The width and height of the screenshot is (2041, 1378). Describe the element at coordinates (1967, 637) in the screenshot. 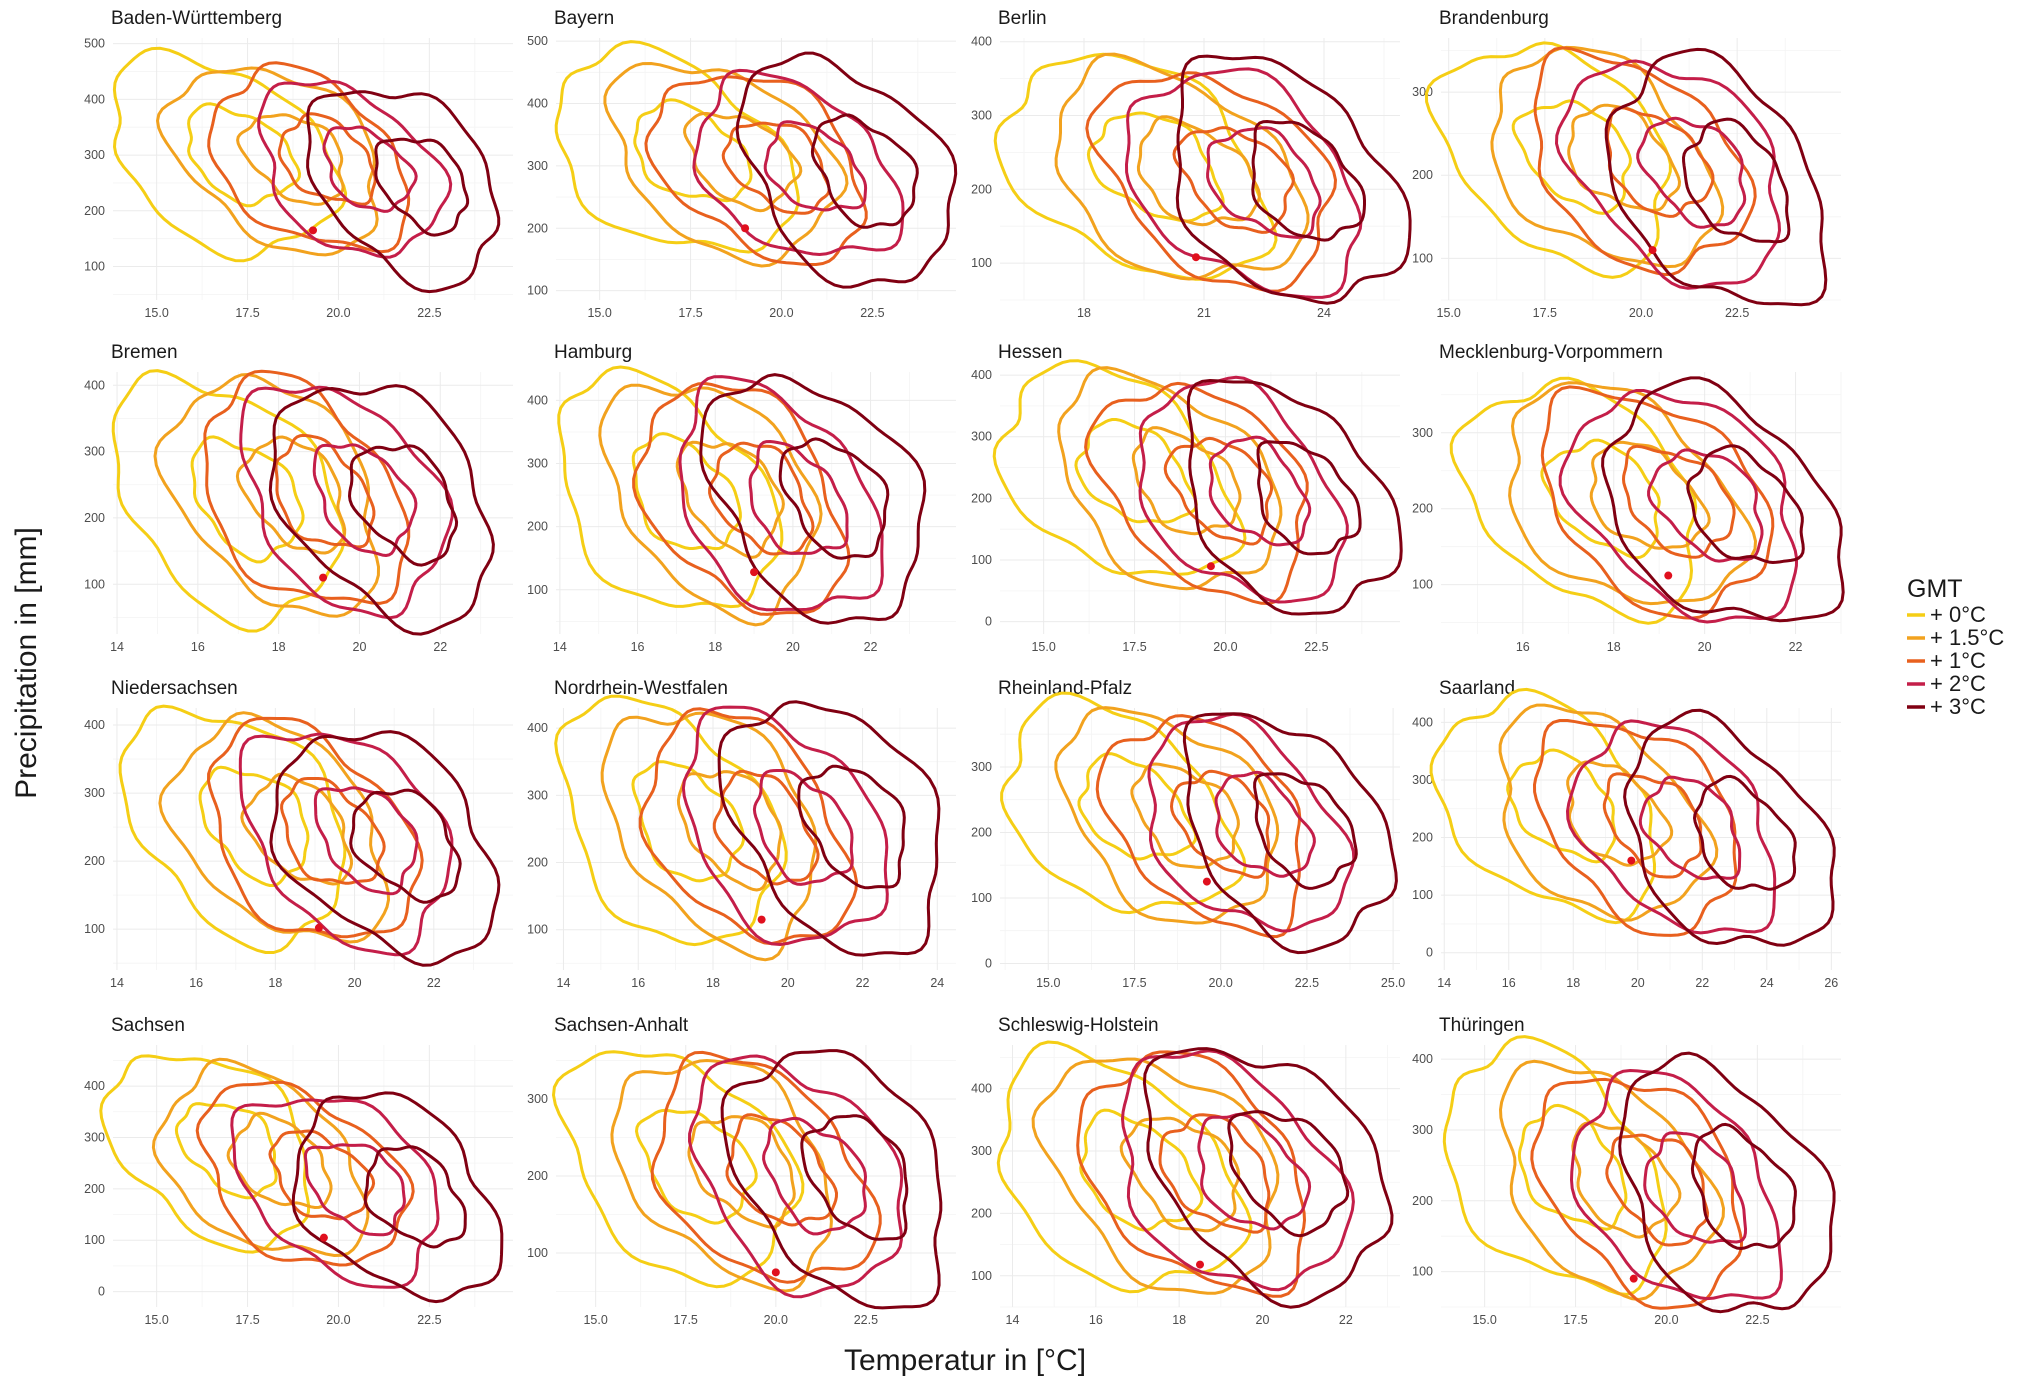

I see `legend-label: + 1.5°C` at that location.